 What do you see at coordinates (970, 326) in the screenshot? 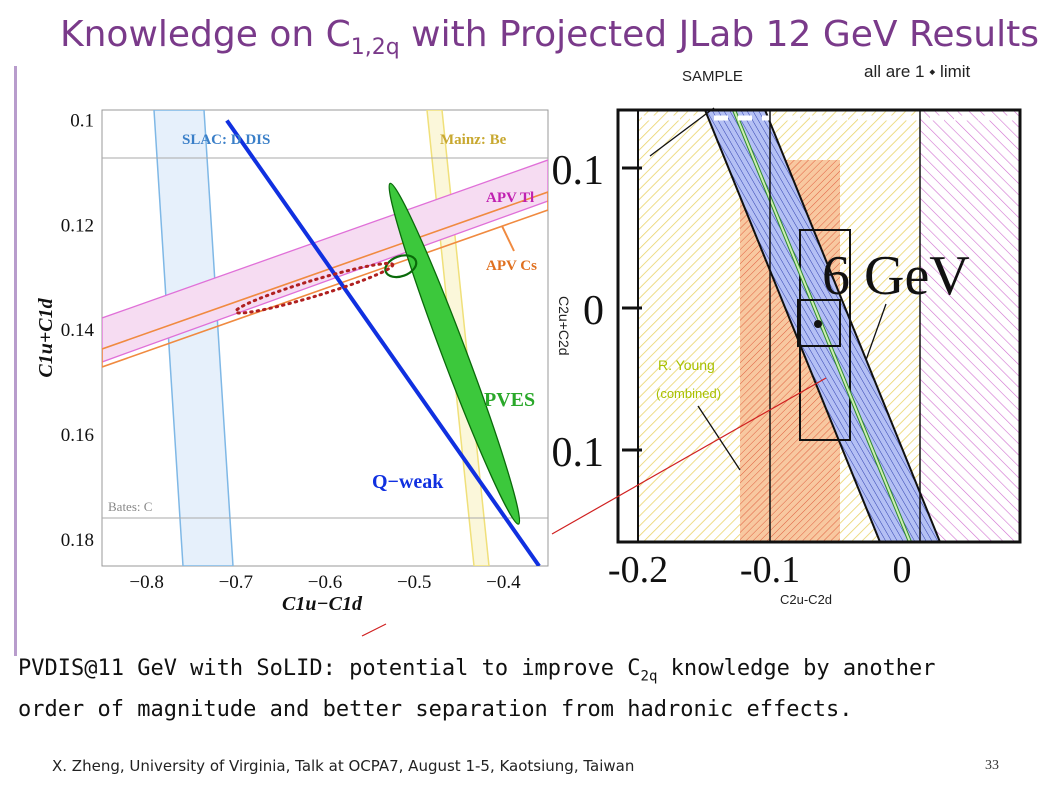
I see `magenta-hatched-region` at bounding box center [970, 326].